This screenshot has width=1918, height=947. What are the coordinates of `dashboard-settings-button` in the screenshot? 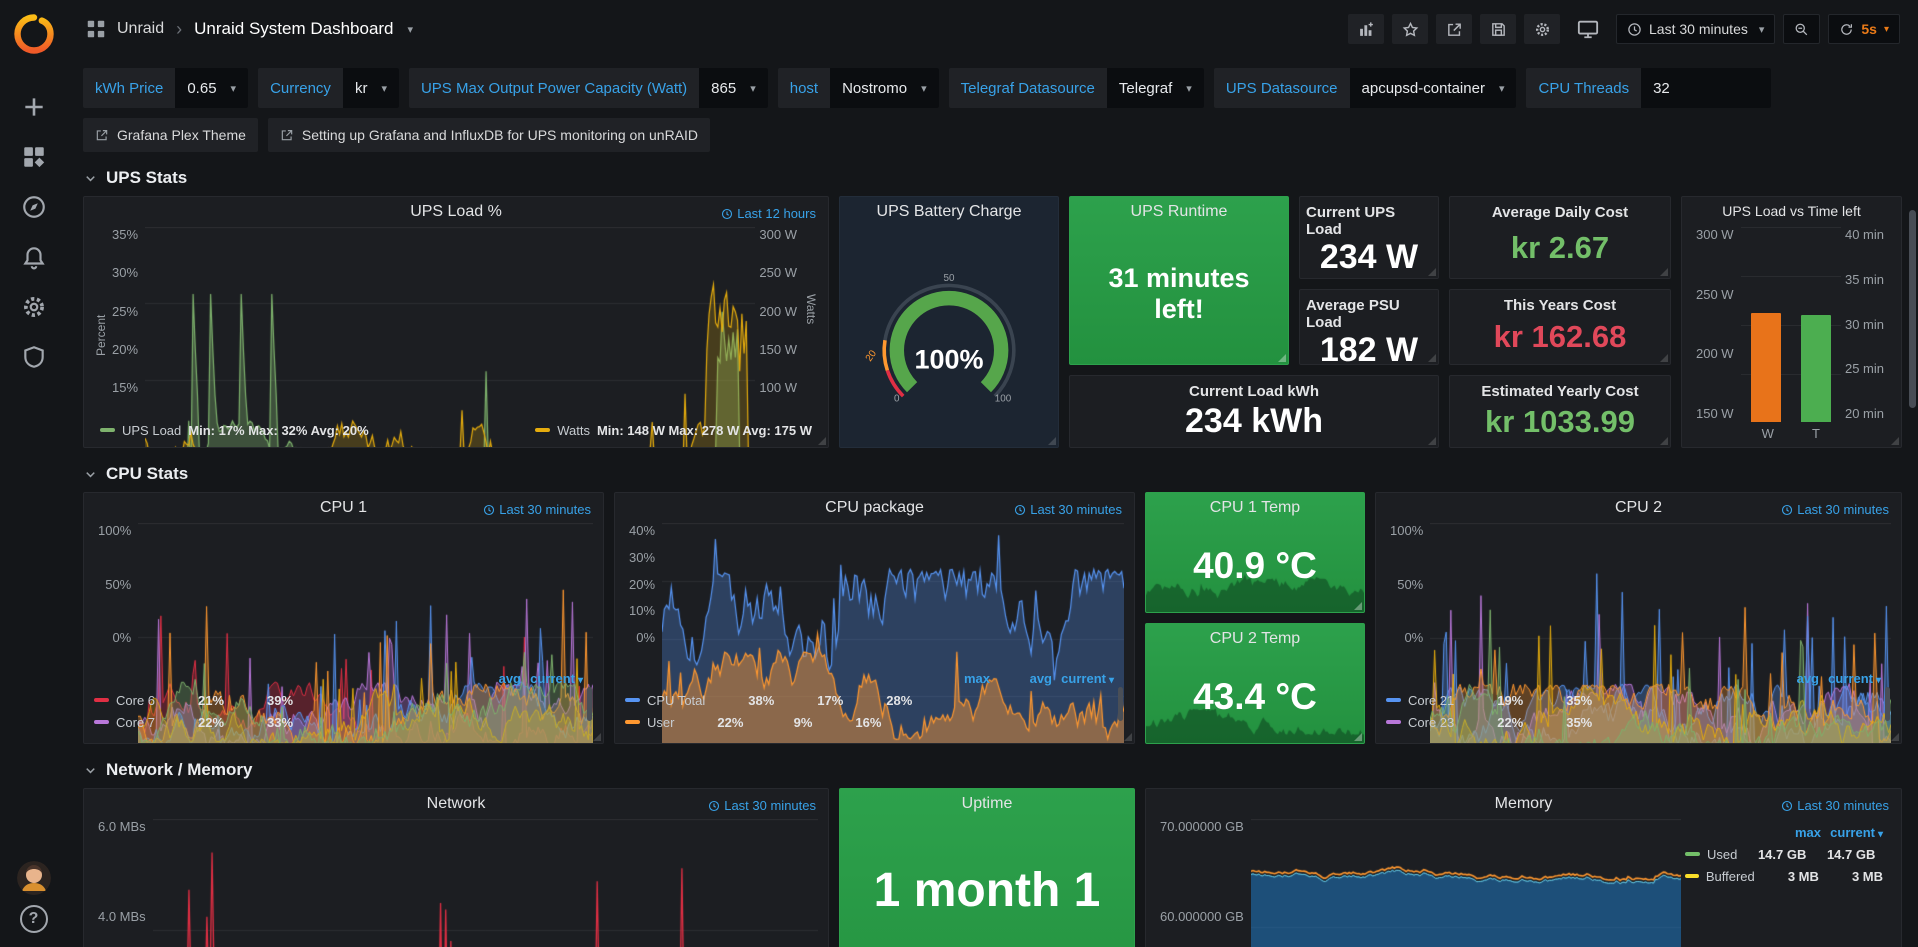 It's located at (1542, 29).